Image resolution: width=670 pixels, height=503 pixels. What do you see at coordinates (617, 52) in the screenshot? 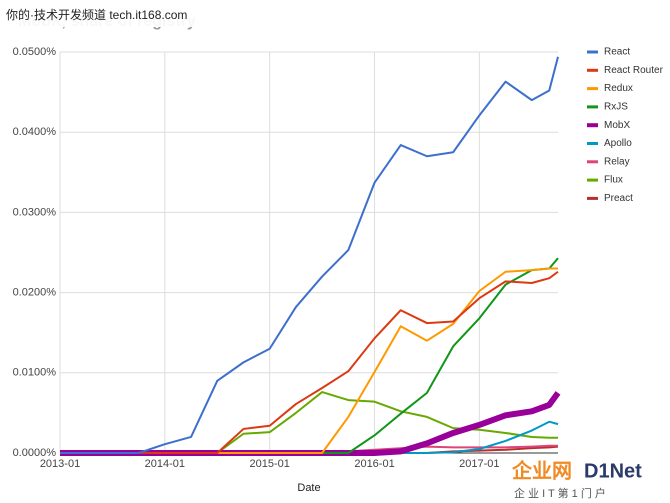
I see `legend-label: React` at bounding box center [617, 52].